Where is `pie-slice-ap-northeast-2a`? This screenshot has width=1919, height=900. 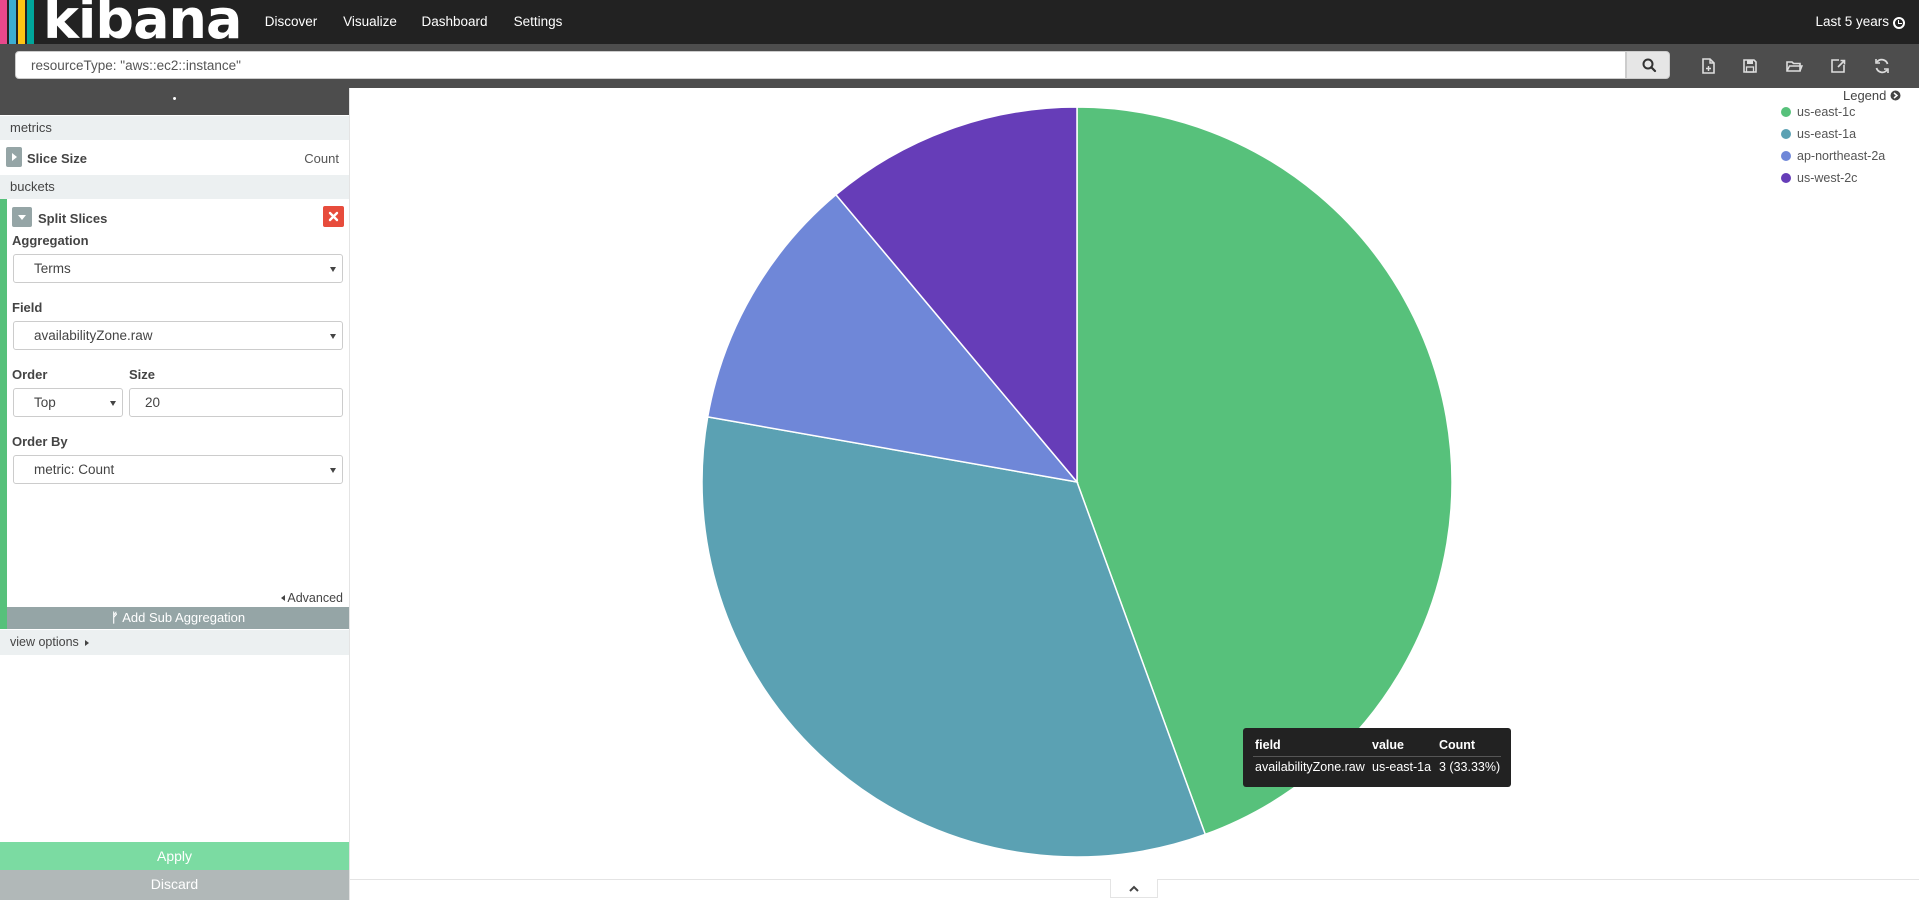
pie-slice-ap-northeast-2a is located at coordinates (892, 338).